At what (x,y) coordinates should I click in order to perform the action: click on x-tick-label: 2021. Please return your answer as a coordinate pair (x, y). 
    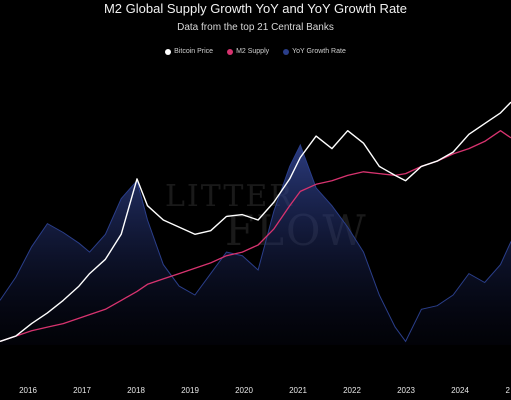
    Looking at the image, I should click on (298, 390).